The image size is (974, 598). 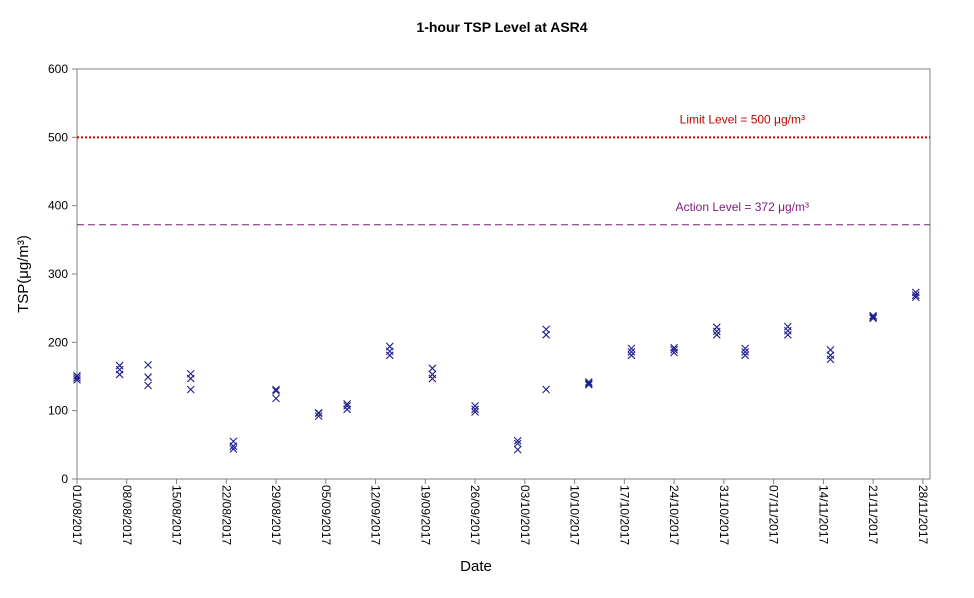 I want to click on reference-line-label: Action Level = 372 μg/m³, so click(x=742, y=207).